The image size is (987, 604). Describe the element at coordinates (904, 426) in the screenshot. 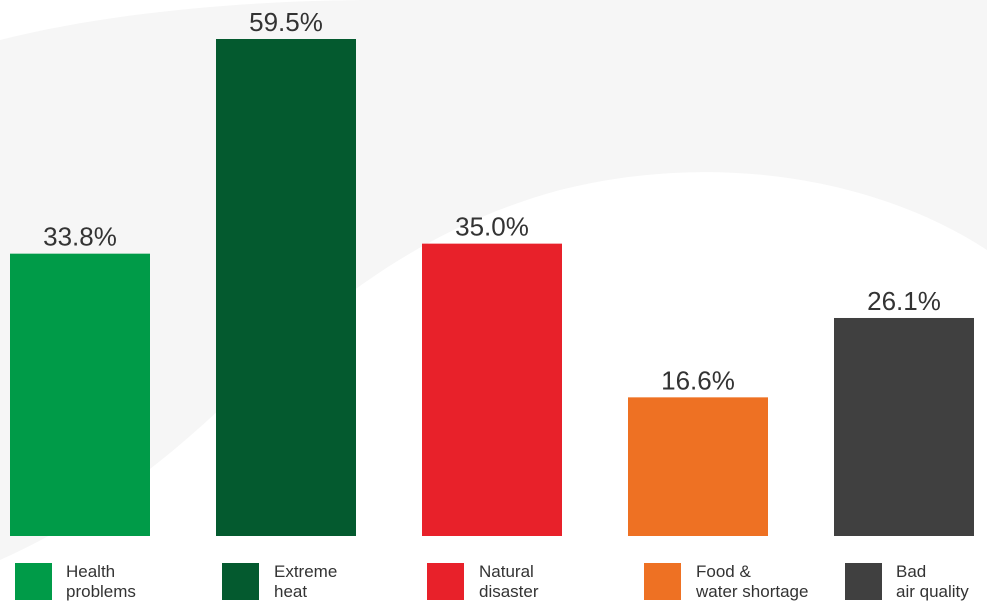

I see `bar-bad-air-quality` at that location.